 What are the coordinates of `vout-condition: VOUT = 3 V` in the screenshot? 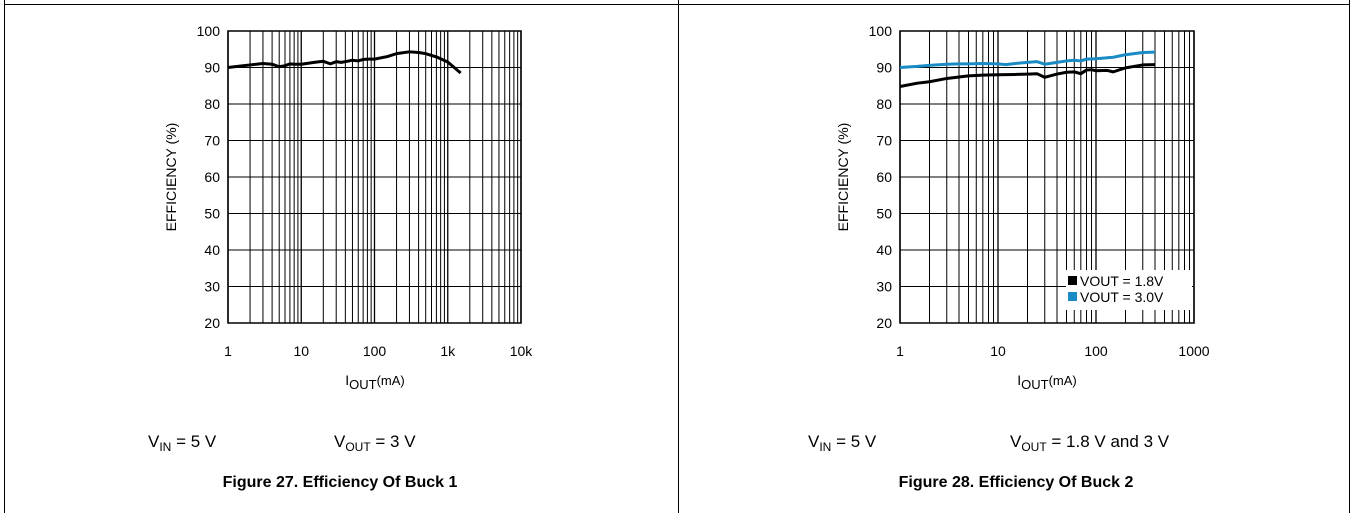 It's located at (375, 443).